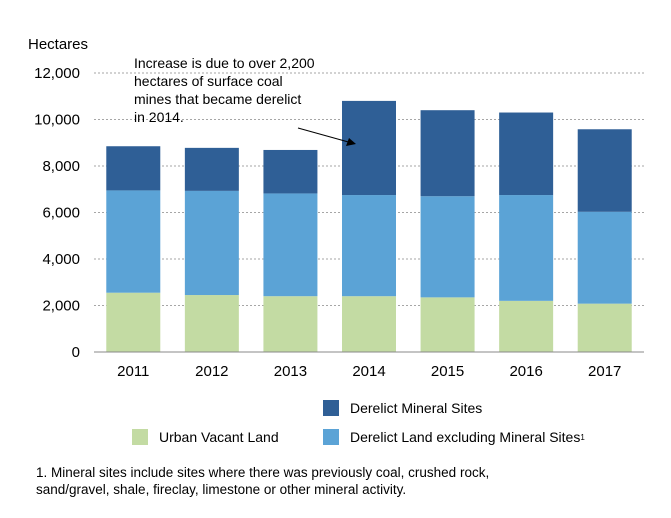 Image resolution: width=671 pixels, height=518 pixels. What do you see at coordinates (416, 408) in the screenshot?
I see `legend-label: Derelict Mineral Sites` at bounding box center [416, 408].